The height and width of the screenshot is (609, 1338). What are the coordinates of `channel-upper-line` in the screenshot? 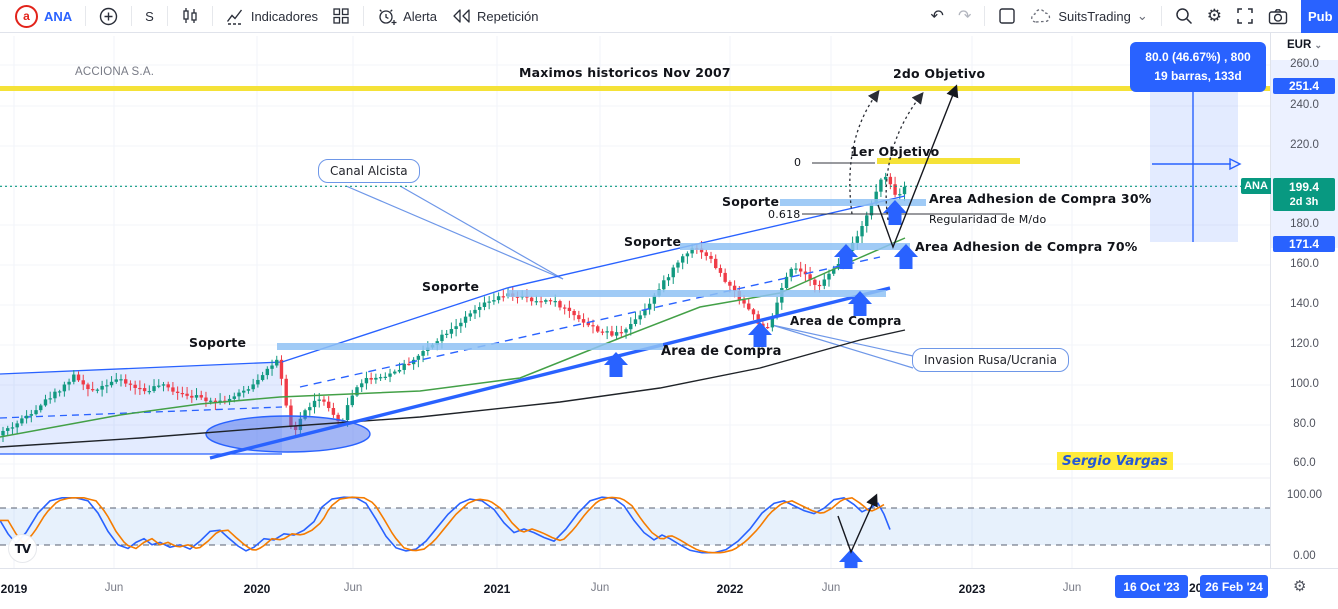 It's located at (593, 279).